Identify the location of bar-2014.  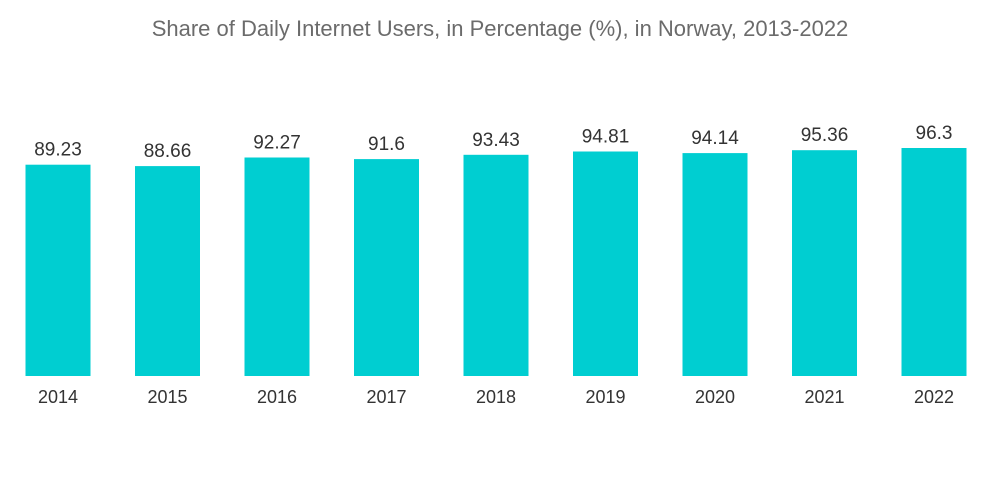
(58, 270).